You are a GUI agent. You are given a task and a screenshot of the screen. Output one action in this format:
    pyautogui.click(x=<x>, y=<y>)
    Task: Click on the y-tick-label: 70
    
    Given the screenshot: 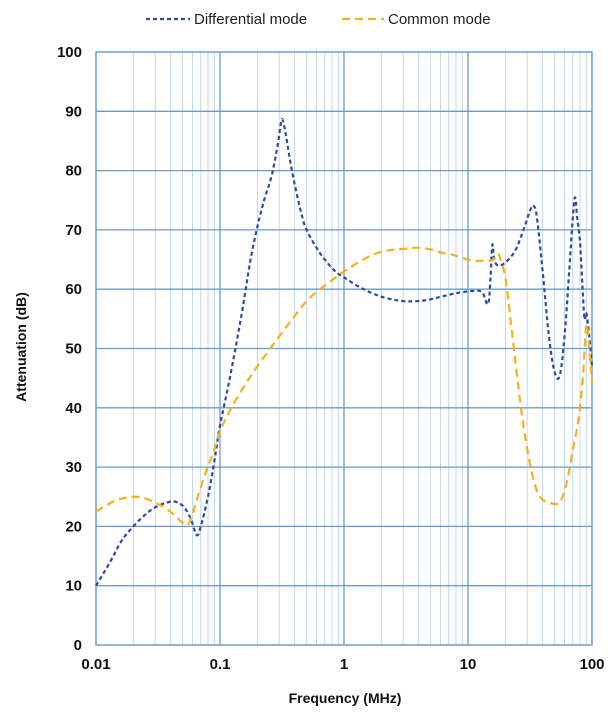 What is the action you would take?
    pyautogui.click(x=73, y=230)
    